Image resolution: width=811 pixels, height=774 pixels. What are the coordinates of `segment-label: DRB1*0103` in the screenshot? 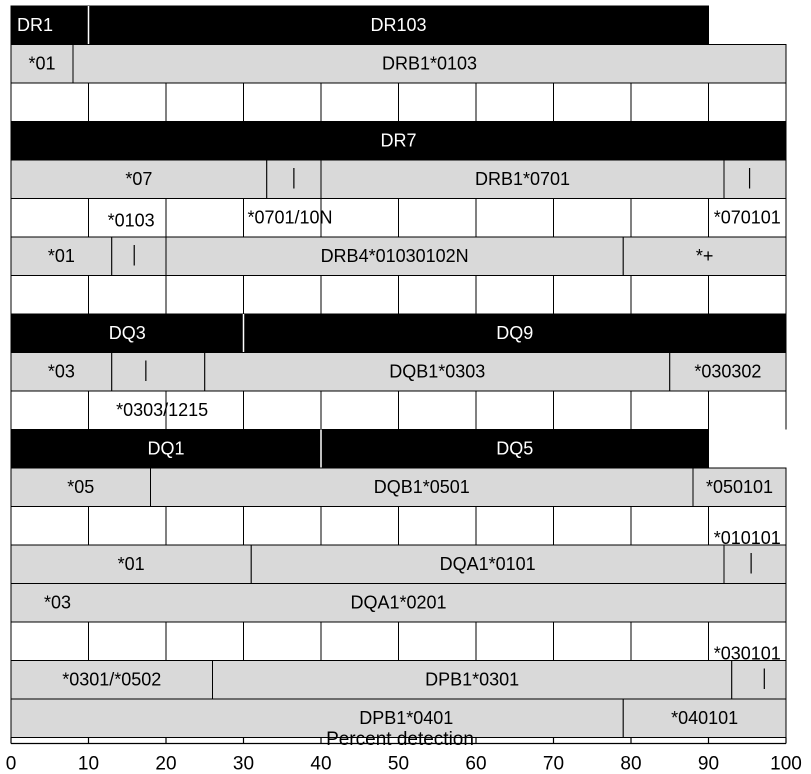 It's located at (429, 64).